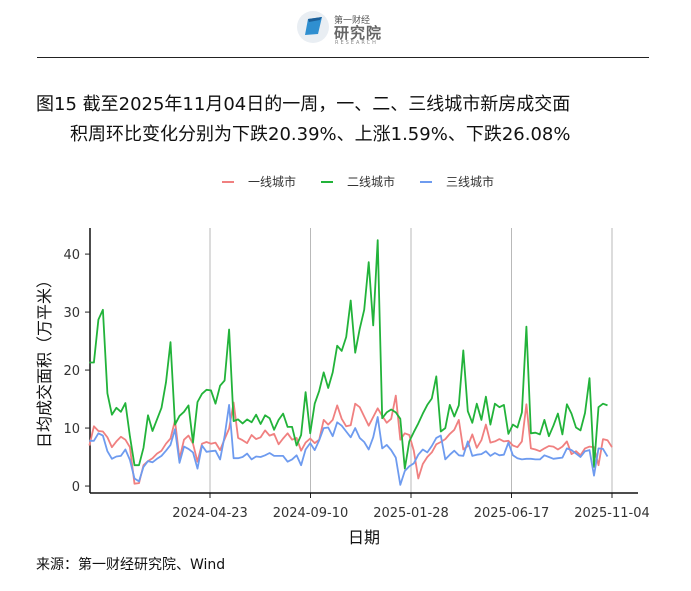 Image resolution: width=691 pixels, height=591 pixels. Describe the element at coordinates (272, 181) in the screenshot. I see `legend-label-1: 一线城市` at that location.